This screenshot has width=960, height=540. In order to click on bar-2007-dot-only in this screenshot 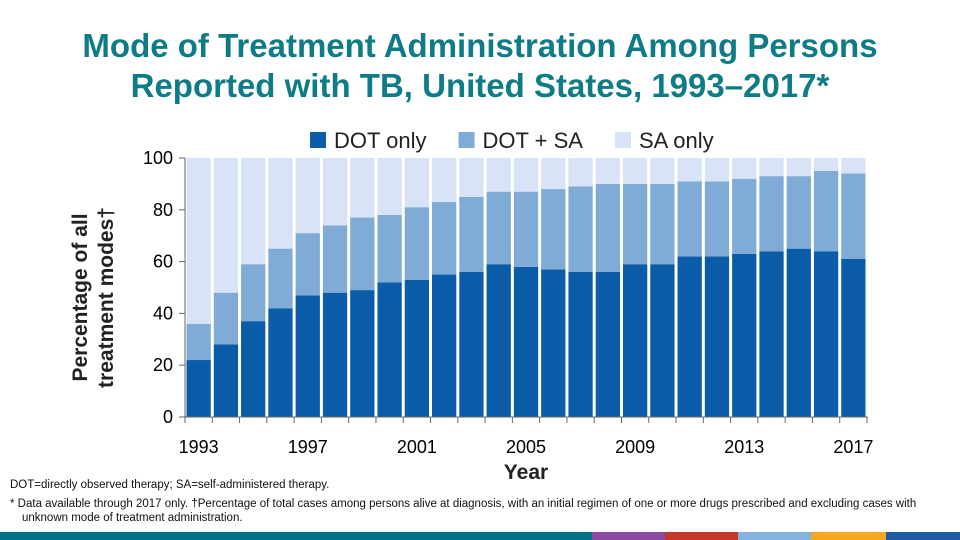, I will do `click(580, 344)`.